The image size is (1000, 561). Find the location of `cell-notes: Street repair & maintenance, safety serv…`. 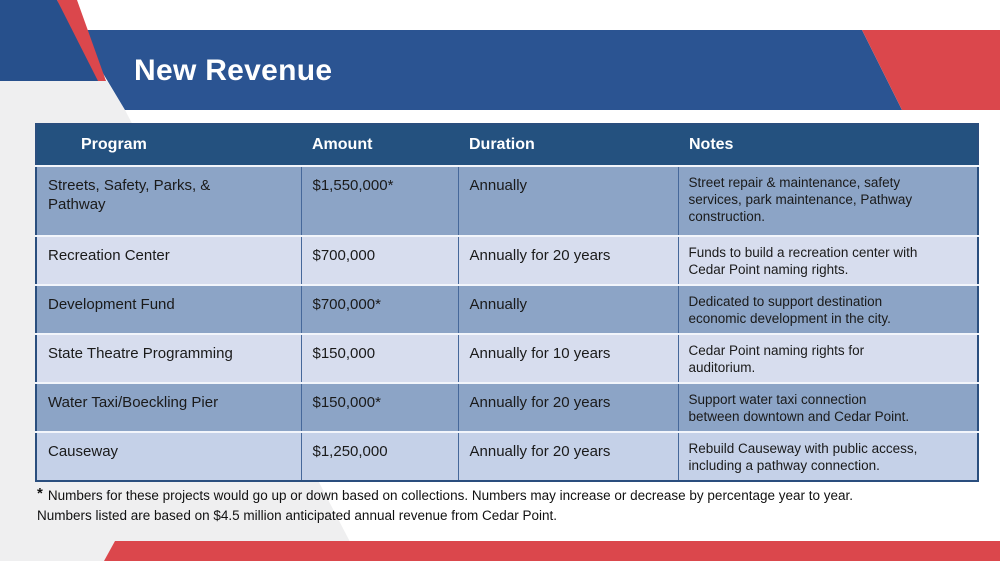

cell-notes: Street repair & maintenance, safety serv… is located at coordinates (827, 200).